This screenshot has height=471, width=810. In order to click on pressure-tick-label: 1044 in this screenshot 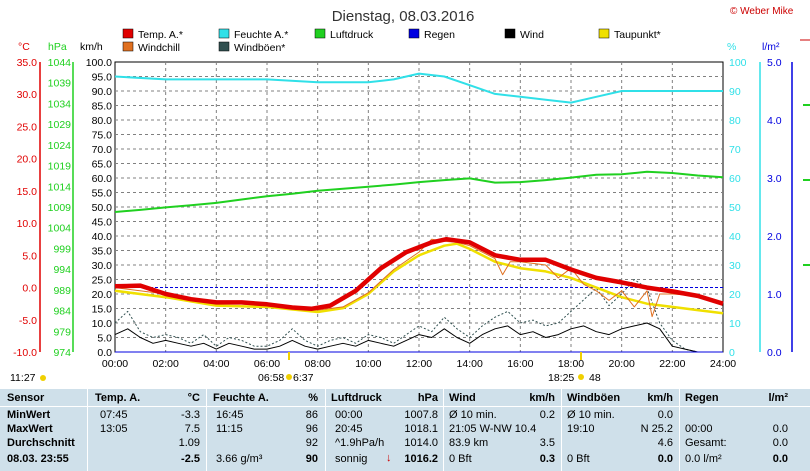, I will do `click(60, 63)`.